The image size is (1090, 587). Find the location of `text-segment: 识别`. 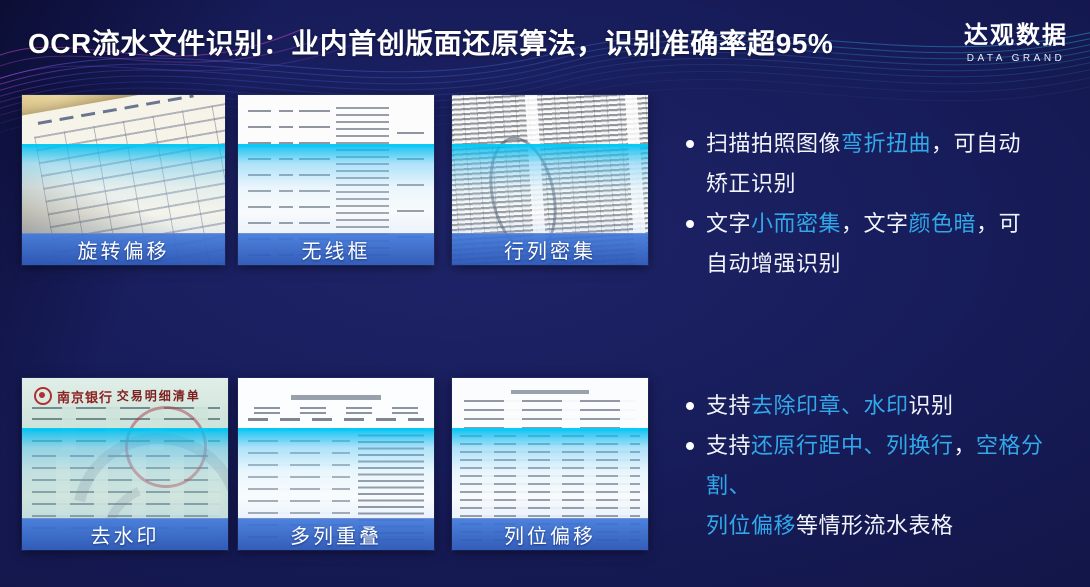

text-segment: 识别 is located at coordinates (931, 405).